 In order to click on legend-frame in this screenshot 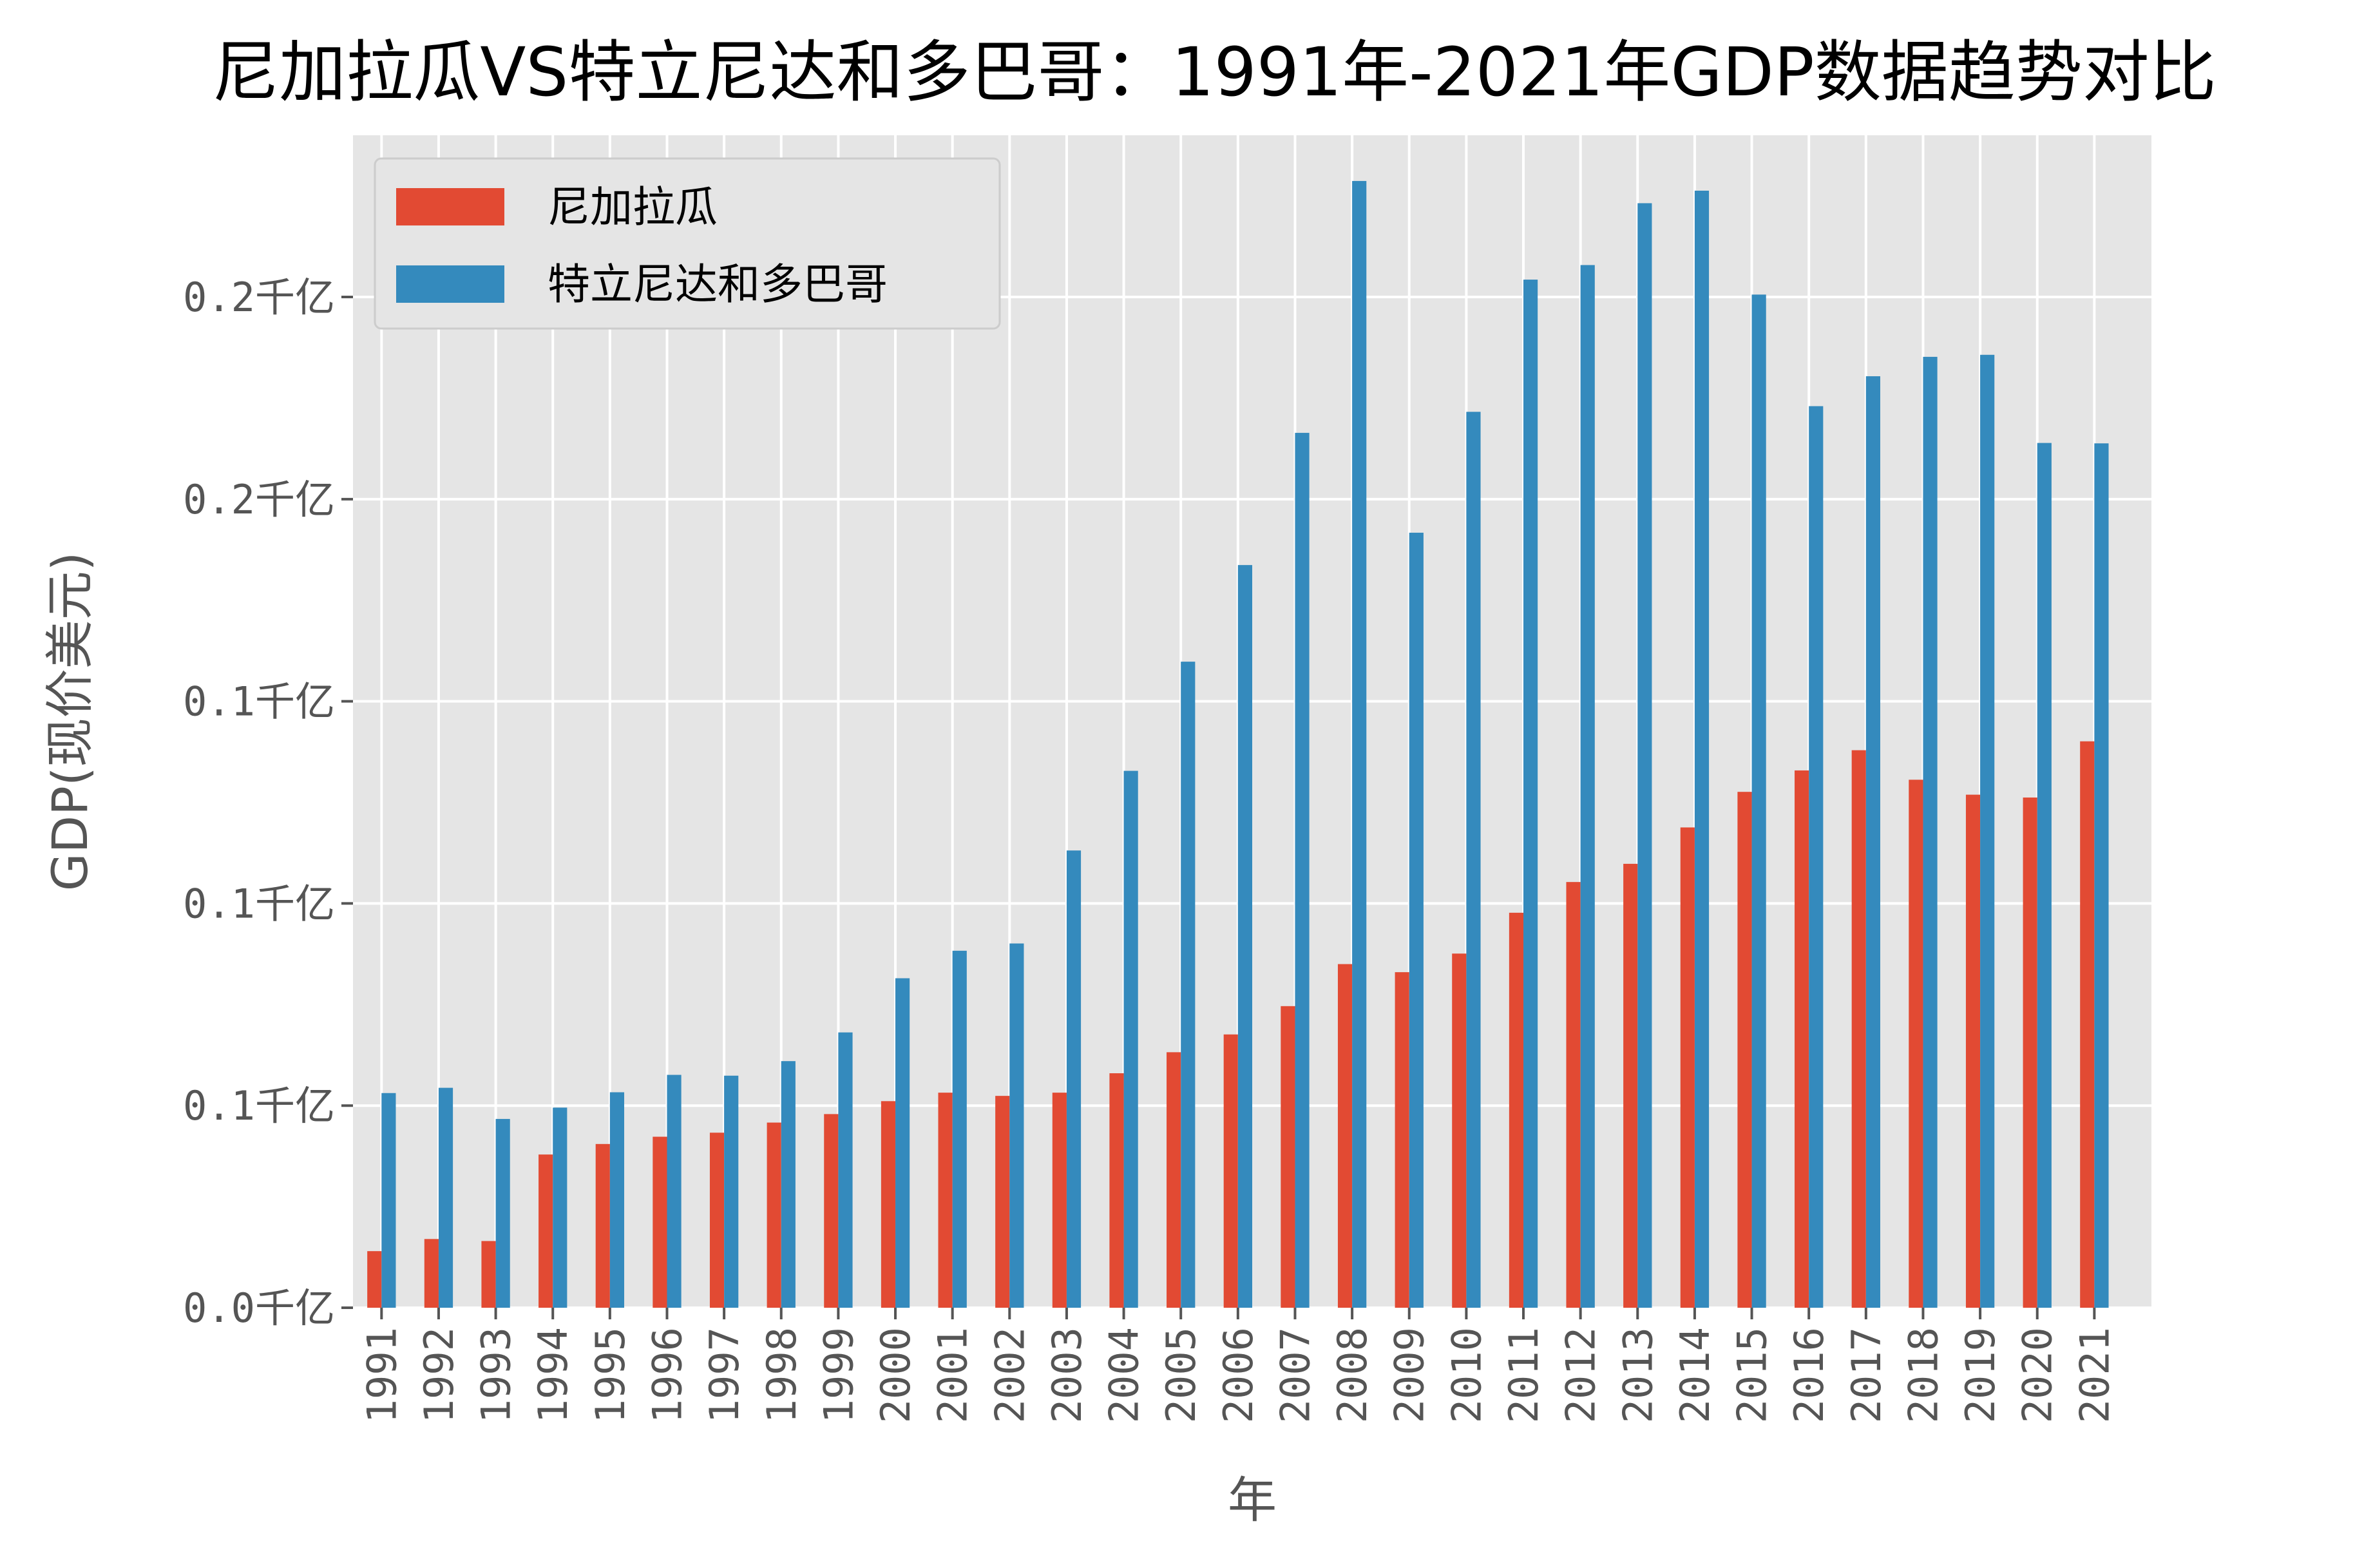, I will do `click(687, 244)`.